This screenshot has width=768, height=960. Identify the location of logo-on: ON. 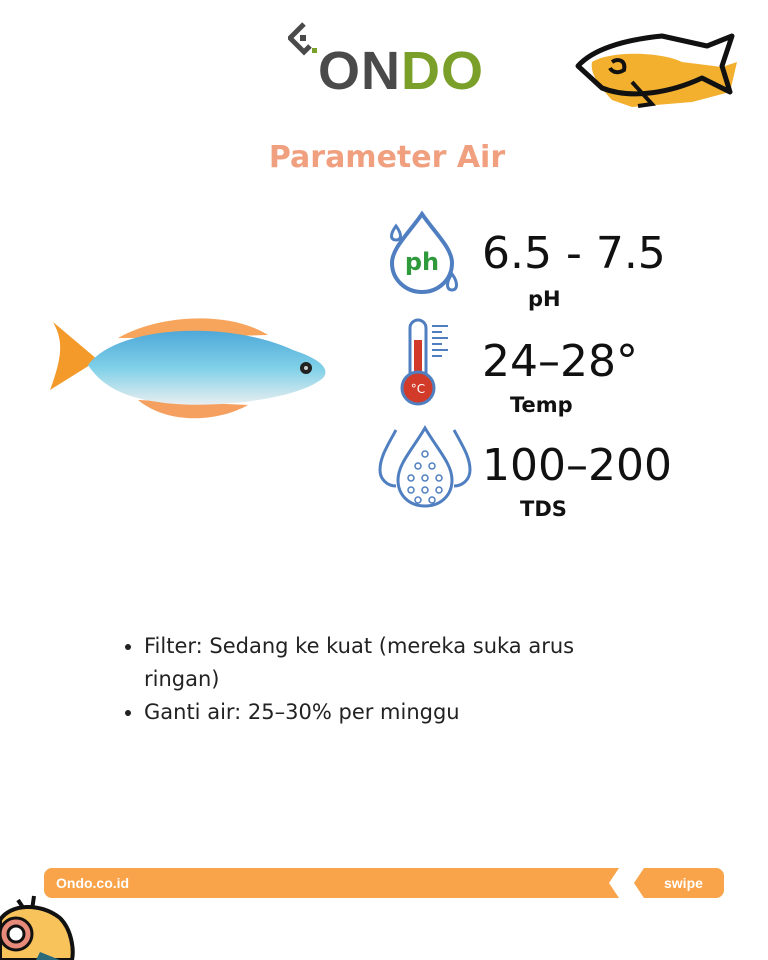
(359, 71).